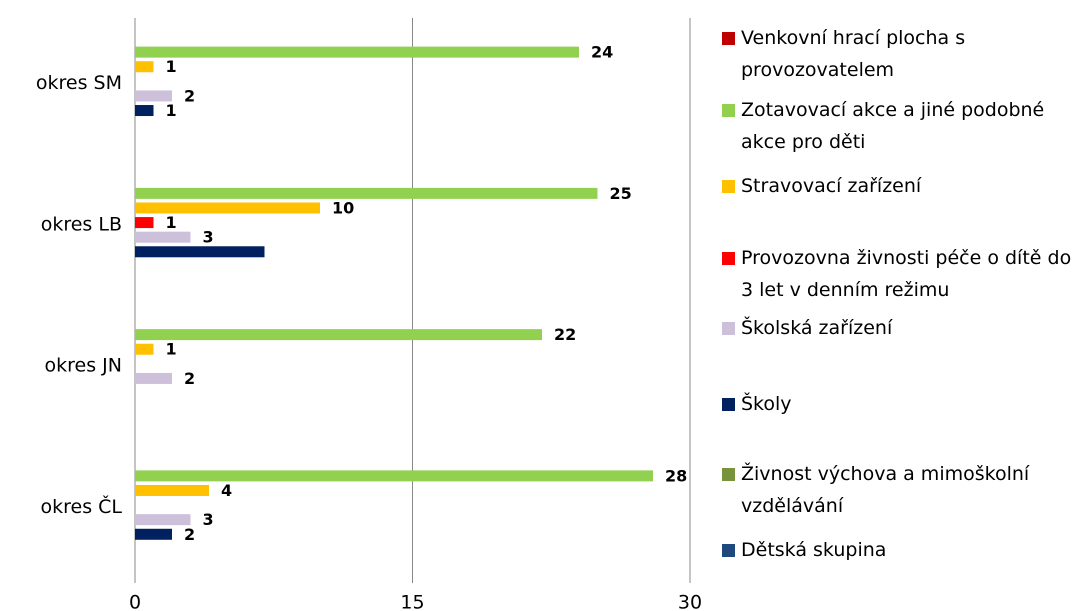 This screenshot has height=611, width=1084. I want to click on data-label: 10, so click(343, 207).